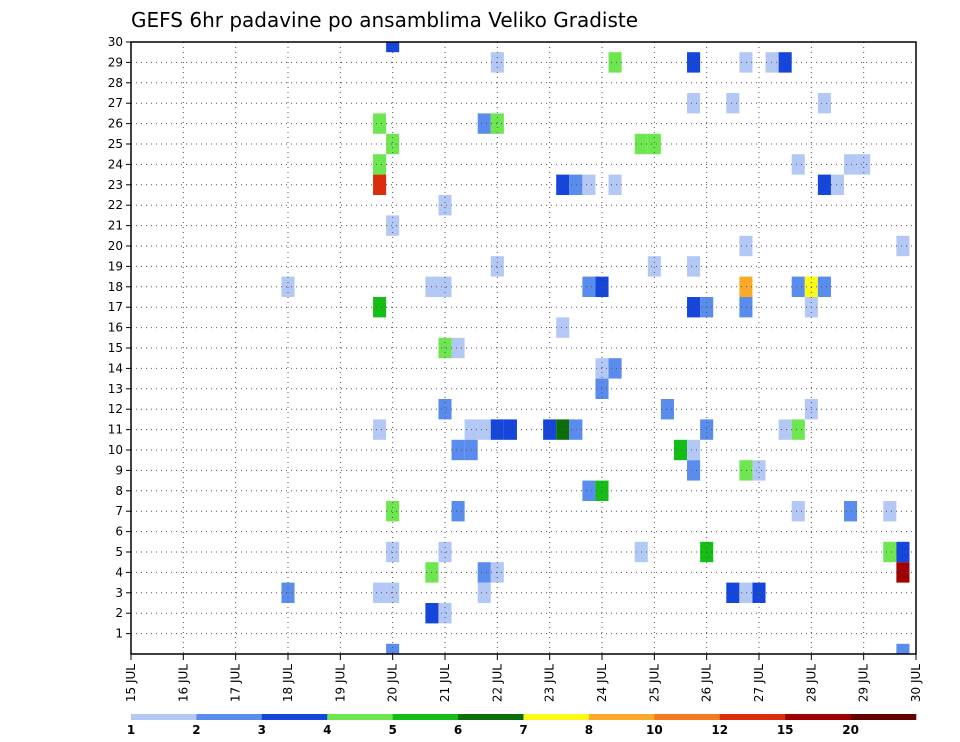  I want to click on x-tick-label-0: 15 JUL, so click(131, 683).